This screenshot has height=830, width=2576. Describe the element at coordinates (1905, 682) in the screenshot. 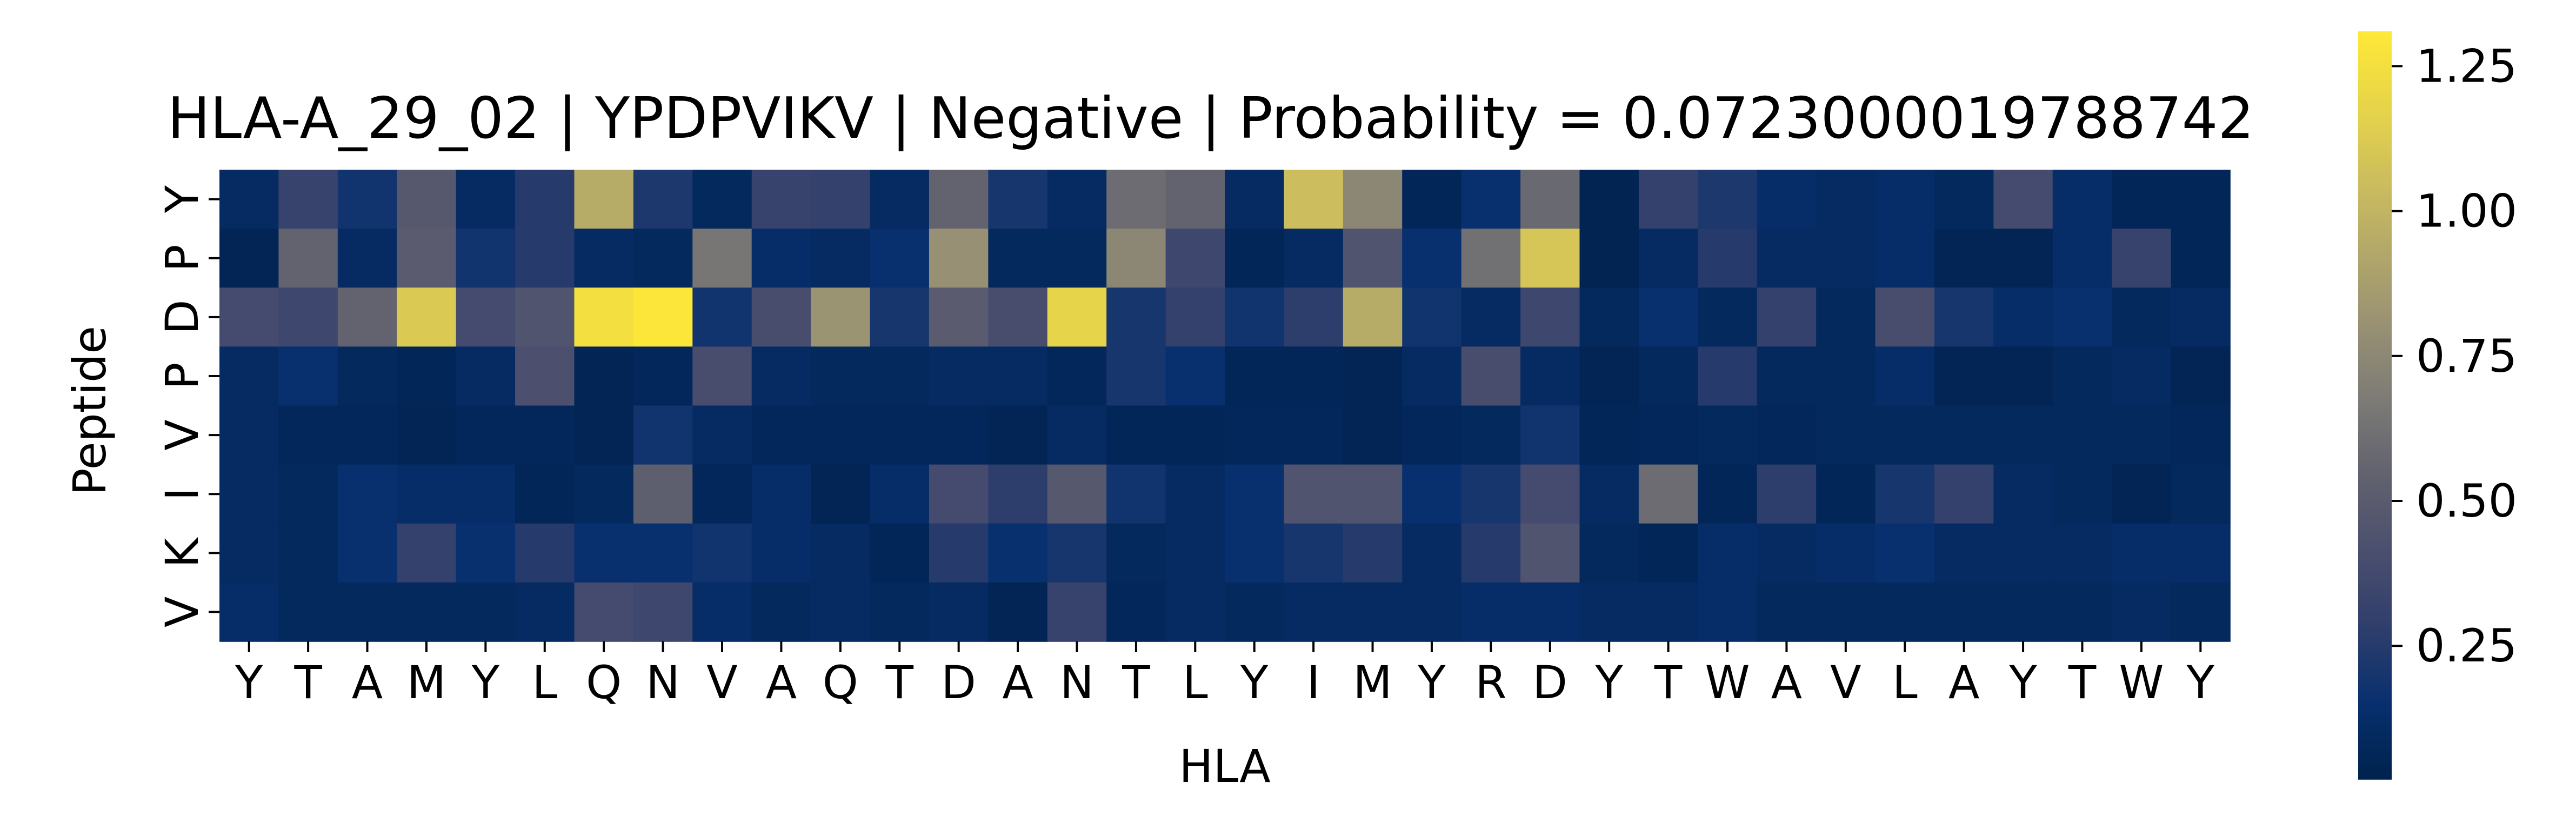

I see `x-tick-label: L` at that location.